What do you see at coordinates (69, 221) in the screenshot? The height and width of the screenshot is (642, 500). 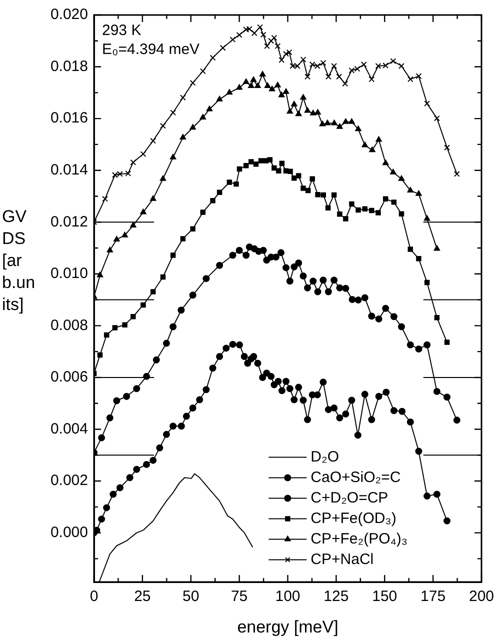 I see `y-tick-label: 0.012` at bounding box center [69, 221].